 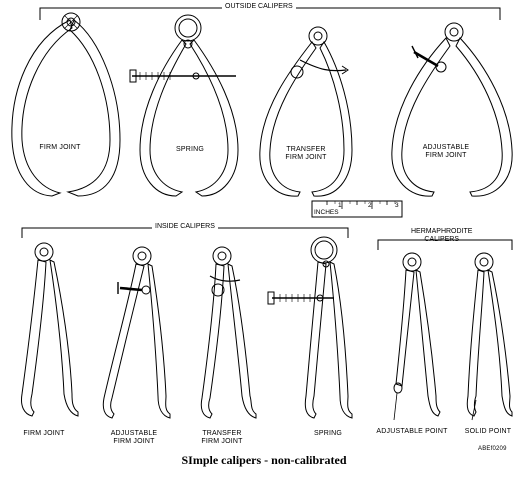 I want to click on hermaphrodite-solid-point-caliper, so click(x=489, y=336).